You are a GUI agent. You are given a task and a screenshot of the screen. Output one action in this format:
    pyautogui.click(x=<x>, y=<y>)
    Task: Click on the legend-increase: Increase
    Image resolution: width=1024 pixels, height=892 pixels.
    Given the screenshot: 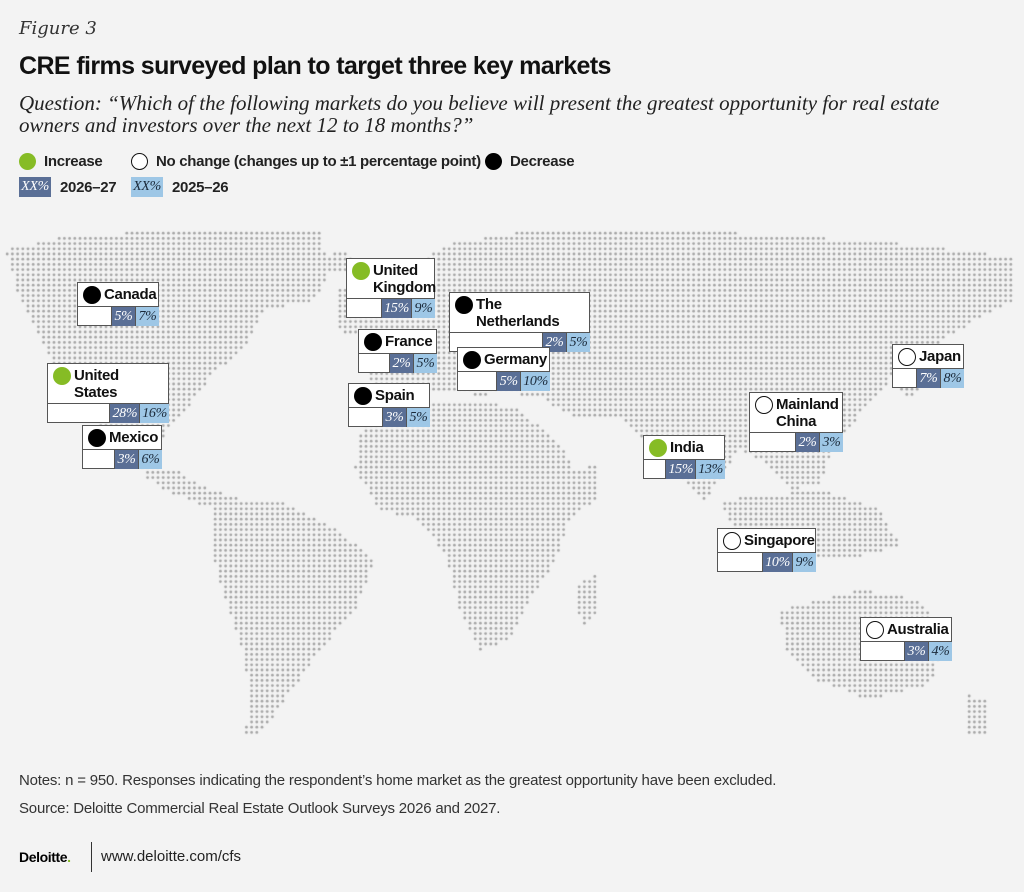 What is the action you would take?
    pyautogui.click(x=61, y=161)
    